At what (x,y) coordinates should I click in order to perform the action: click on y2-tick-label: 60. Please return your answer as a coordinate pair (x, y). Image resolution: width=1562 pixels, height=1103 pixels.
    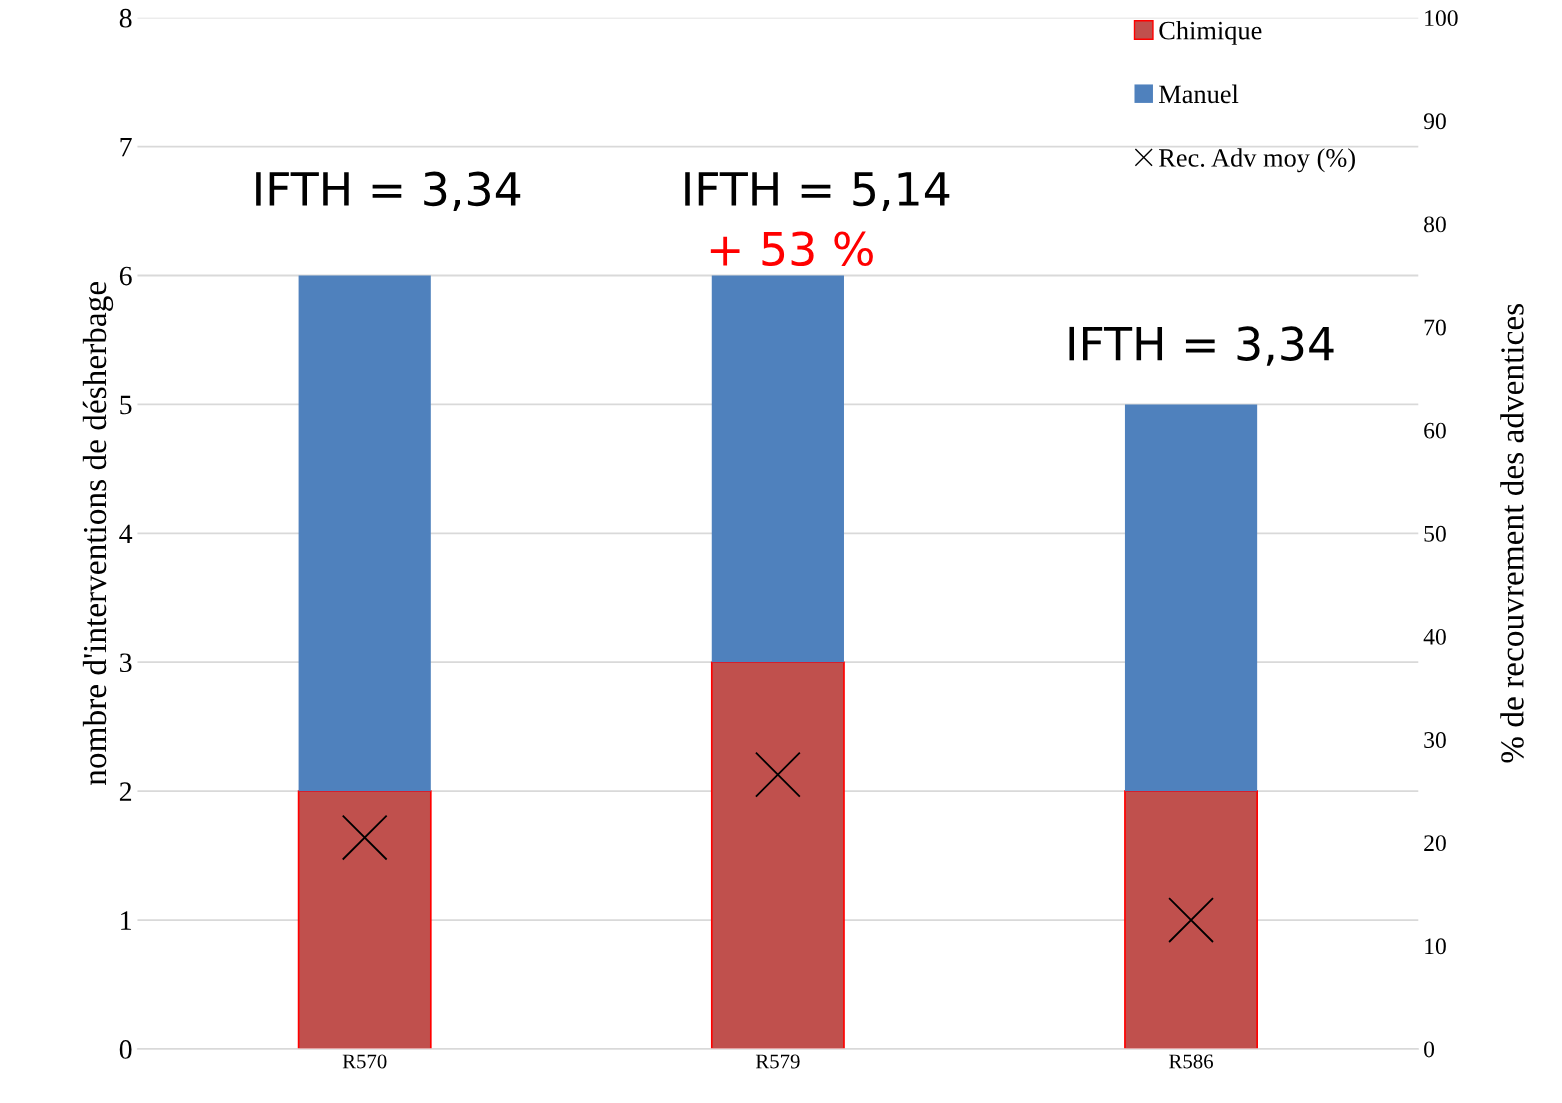
    Looking at the image, I should click on (1435, 430).